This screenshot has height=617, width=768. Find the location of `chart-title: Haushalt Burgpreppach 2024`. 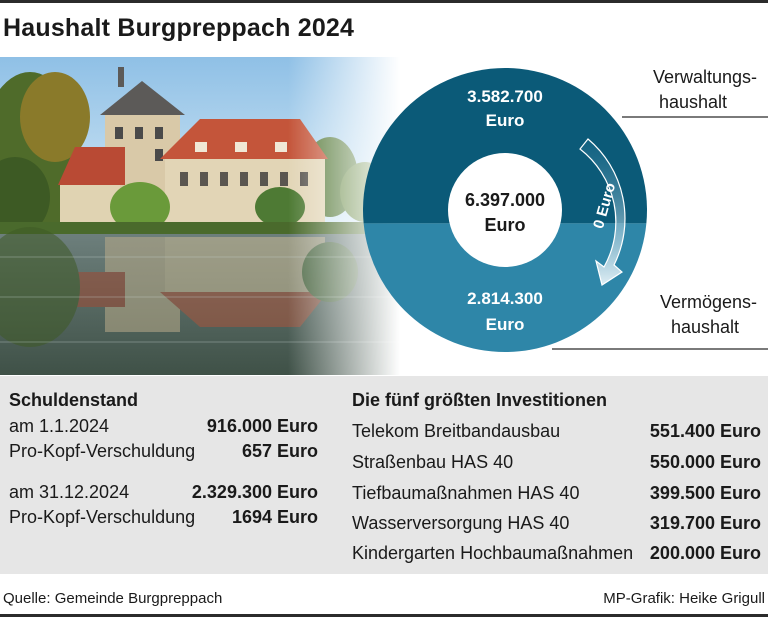

chart-title: Haushalt Burgpreppach 2024 is located at coordinates (179, 28).